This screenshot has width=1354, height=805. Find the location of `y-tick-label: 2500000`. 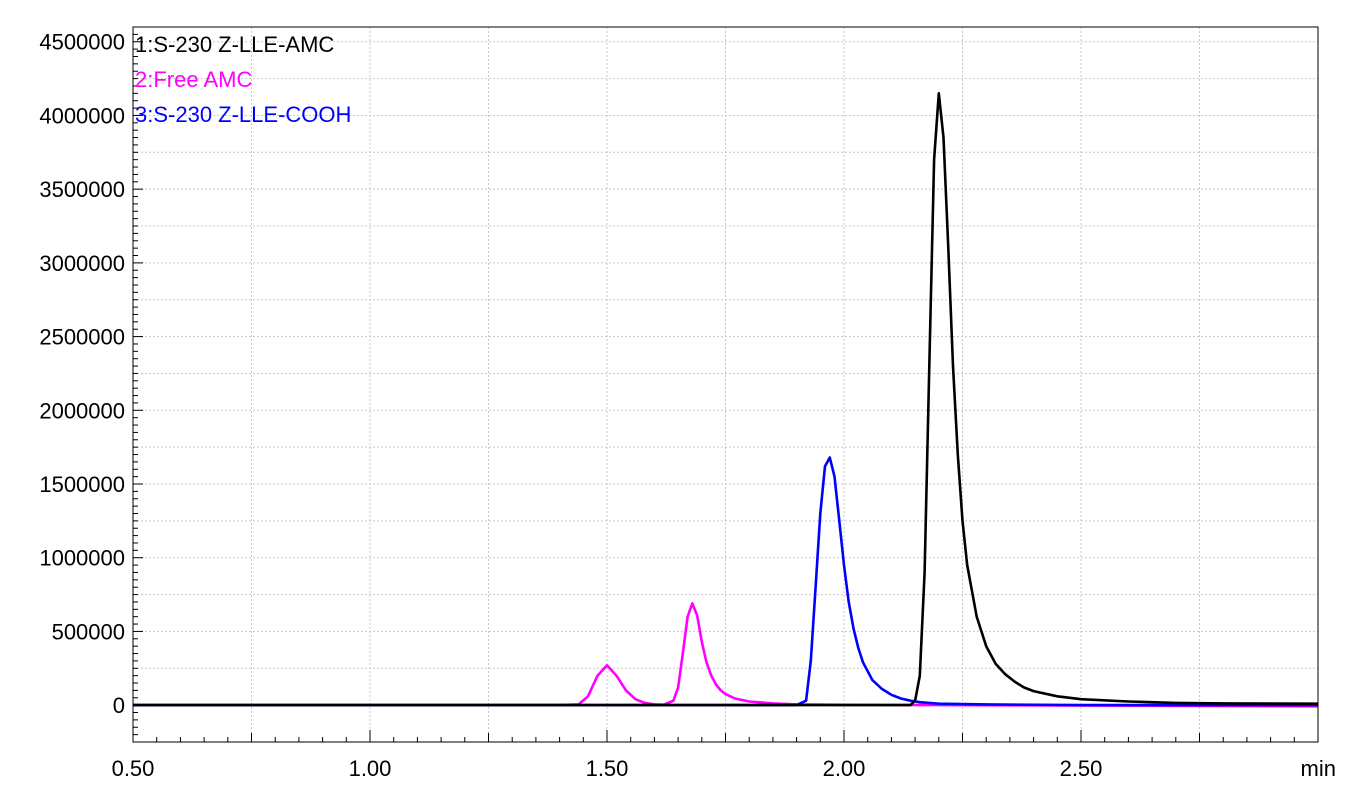

y-tick-label: 2500000 is located at coordinates (82, 337).